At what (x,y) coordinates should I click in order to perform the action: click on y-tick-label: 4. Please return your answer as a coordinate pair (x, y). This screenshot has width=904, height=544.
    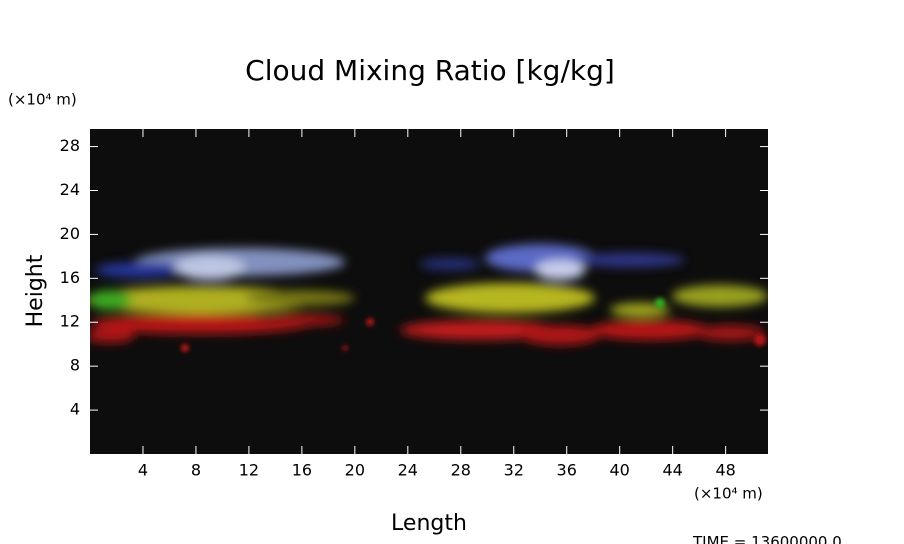
    Looking at the image, I should click on (75, 409).